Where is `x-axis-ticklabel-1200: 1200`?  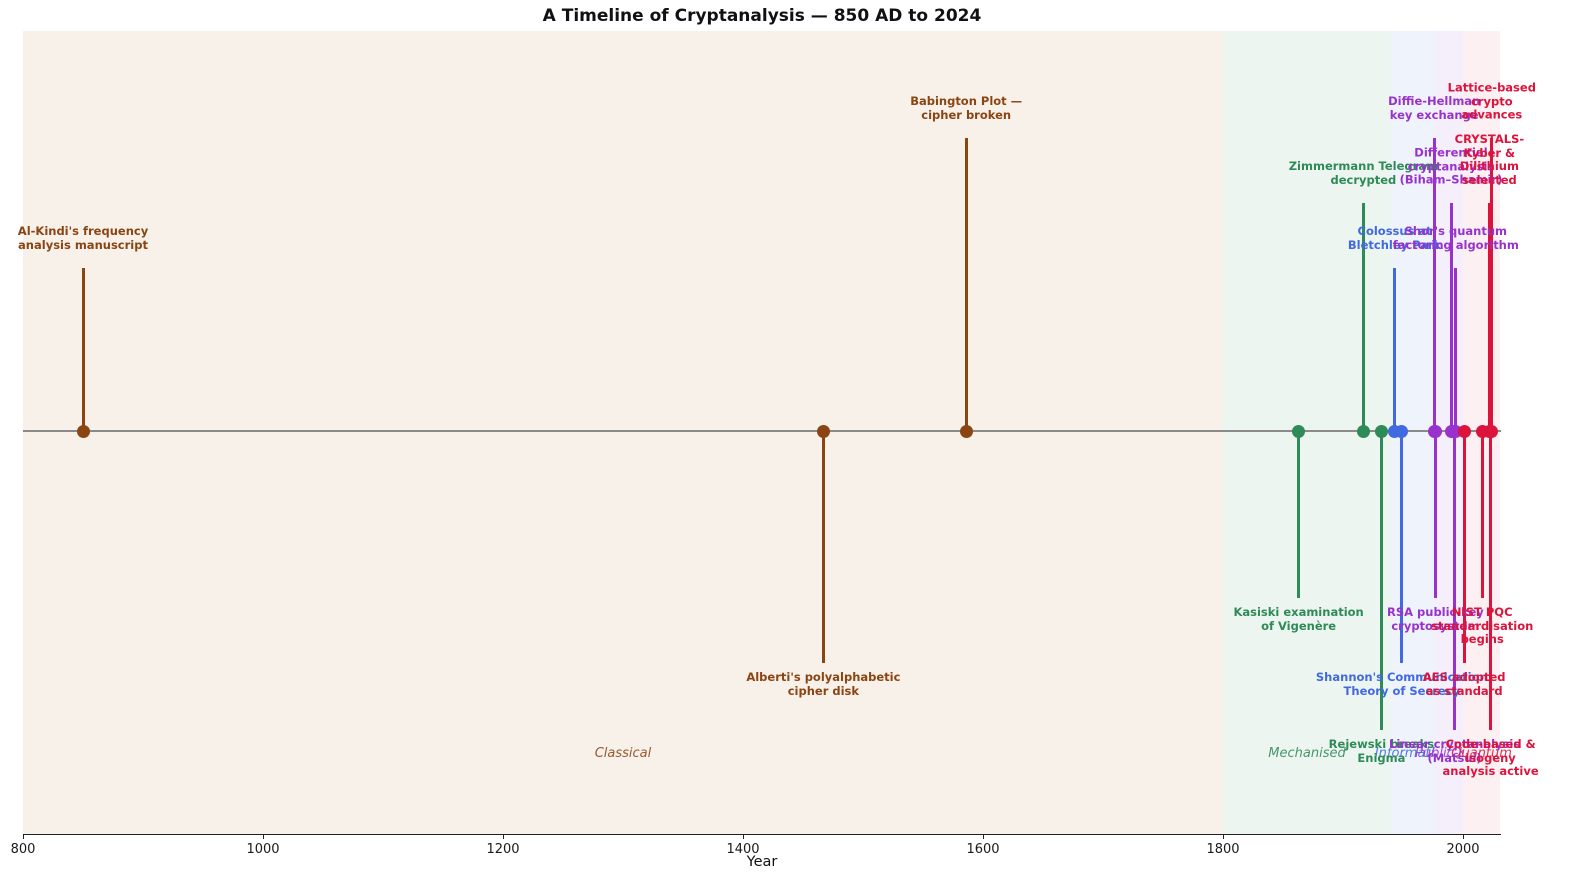
x-axis-ticklabel-1200: 1200 is located at coordinates (503, 849).